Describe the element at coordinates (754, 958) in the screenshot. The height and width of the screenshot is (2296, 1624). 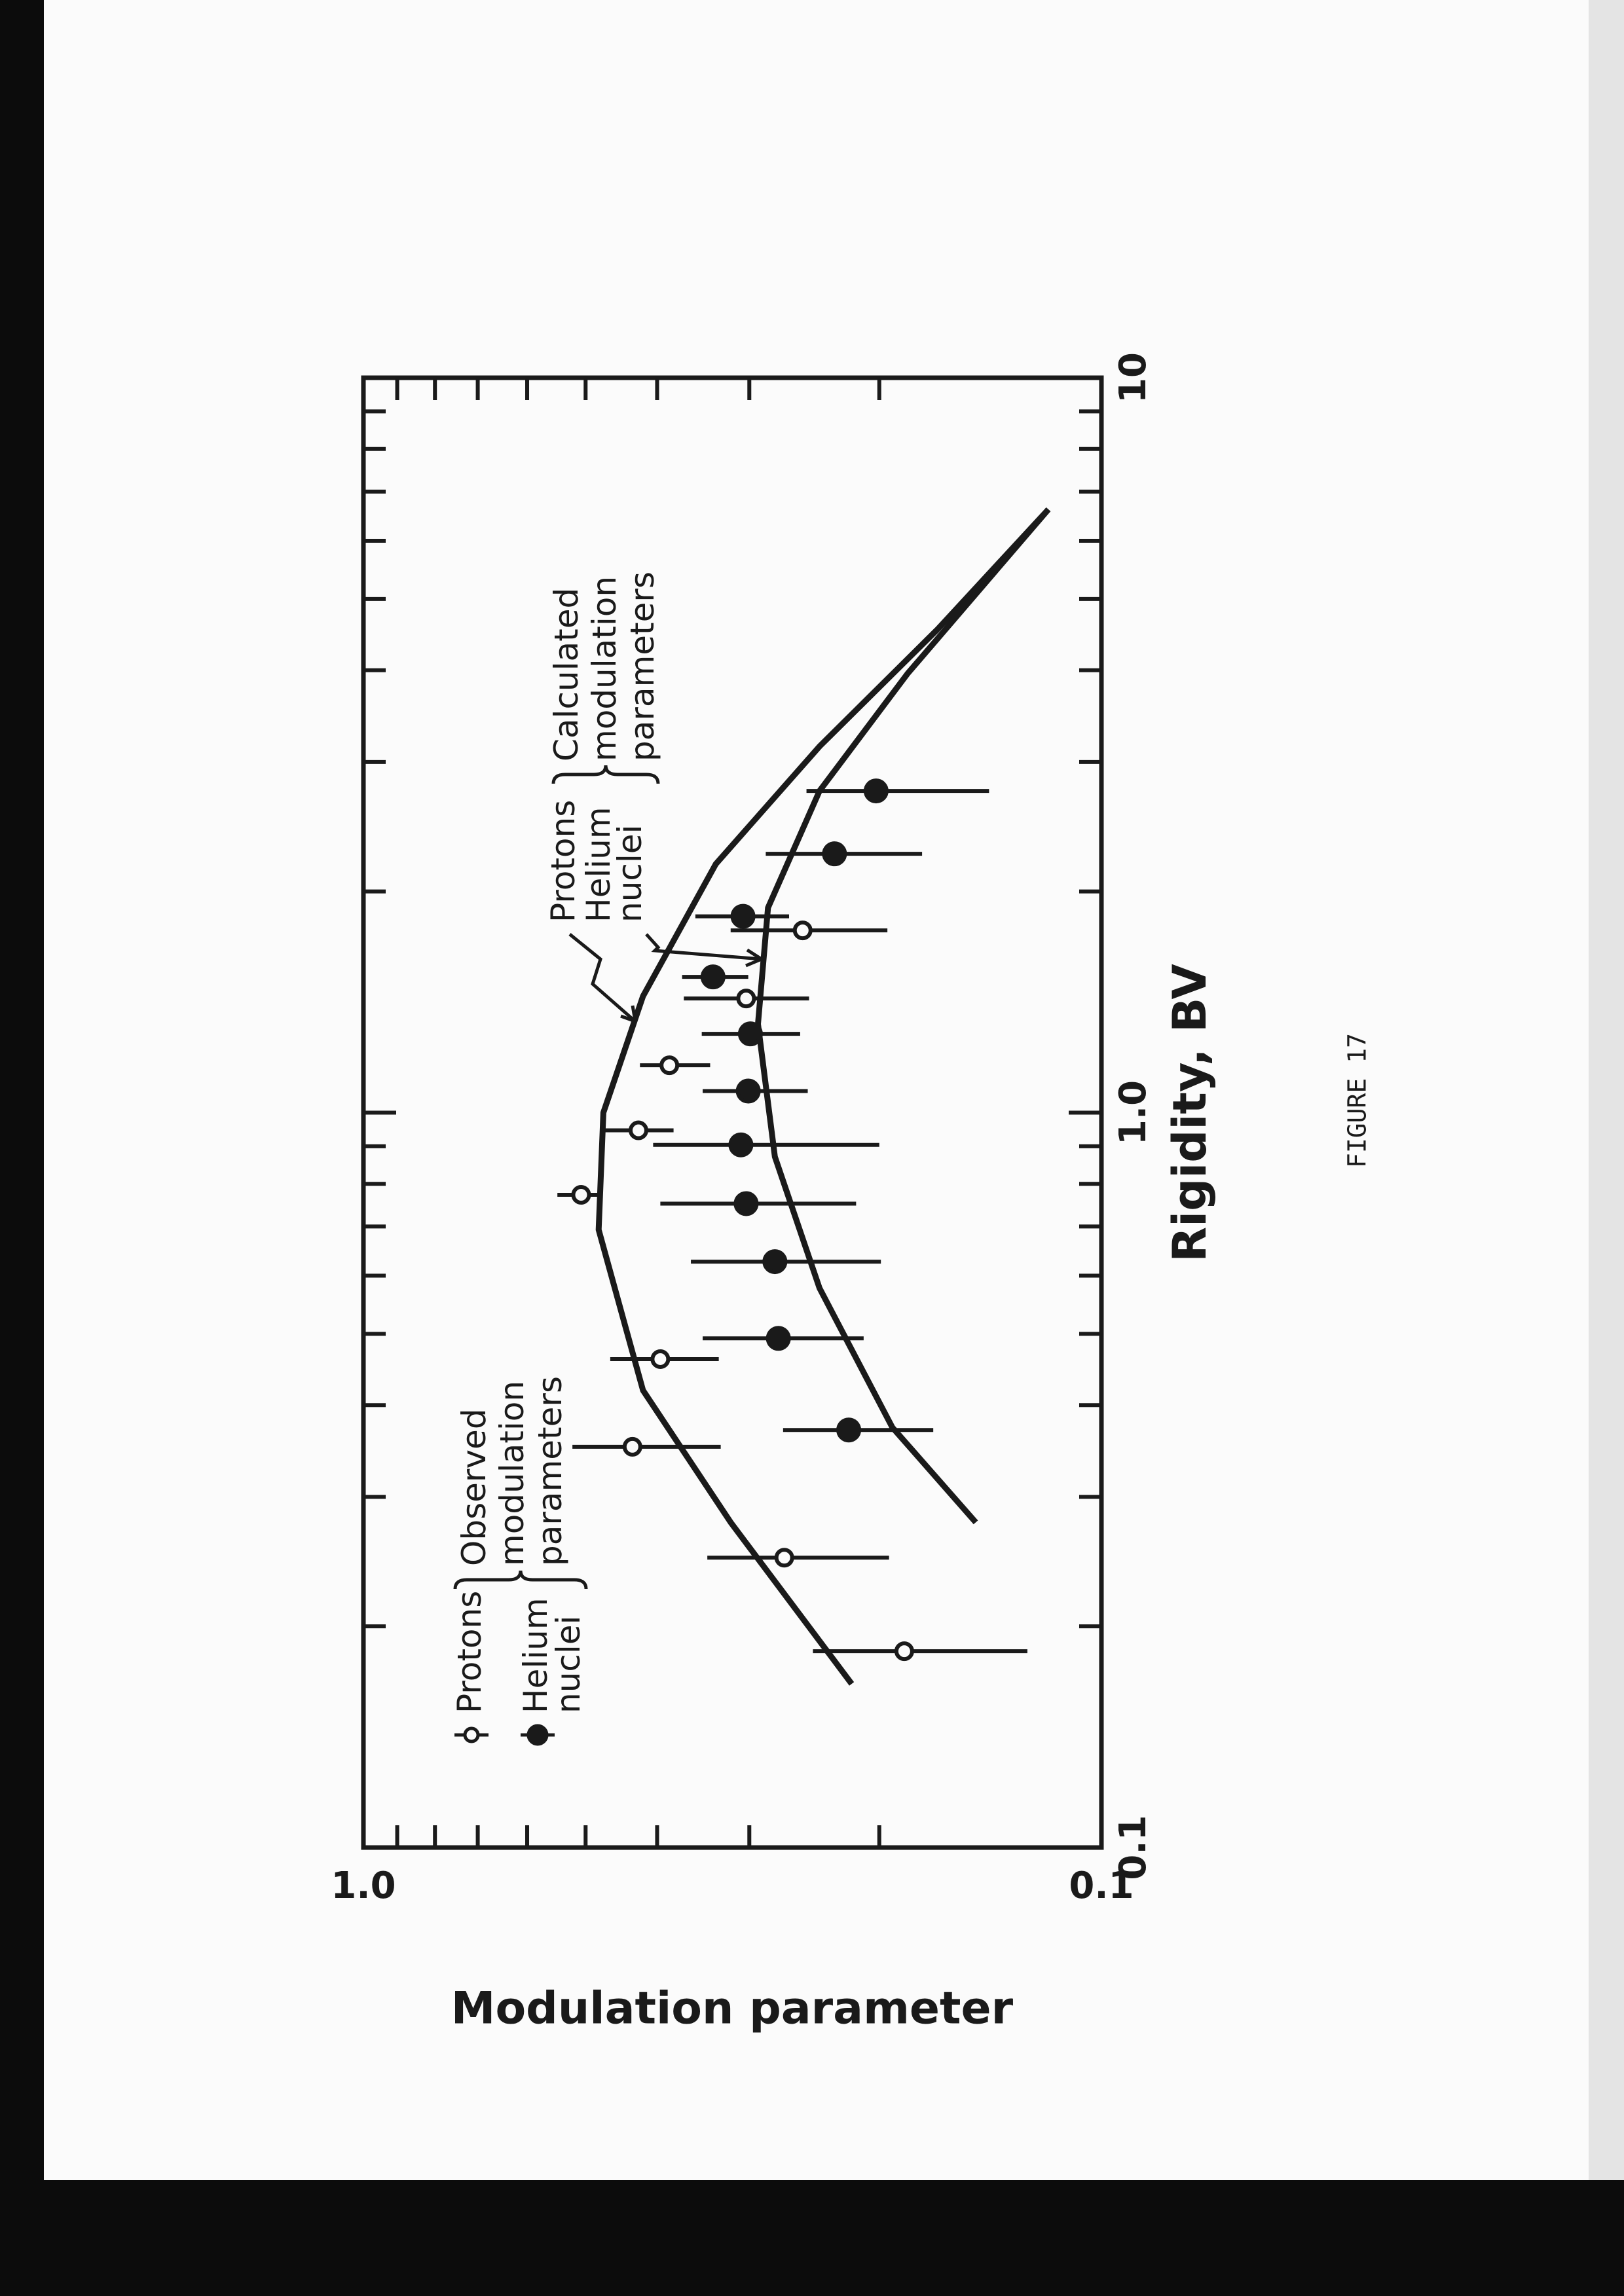
I see `arrow-head` at that location.